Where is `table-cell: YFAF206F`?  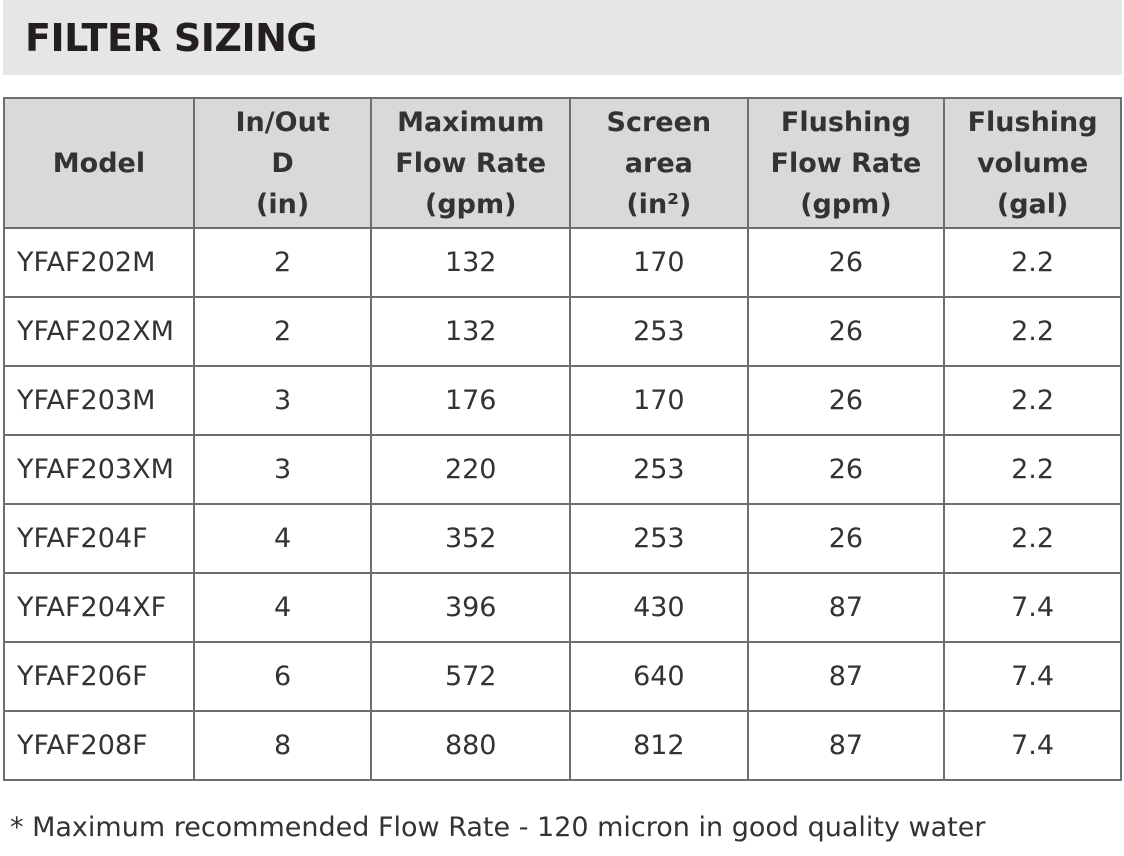 table-cell: YFAF206F is located at coordinates (99, 676).